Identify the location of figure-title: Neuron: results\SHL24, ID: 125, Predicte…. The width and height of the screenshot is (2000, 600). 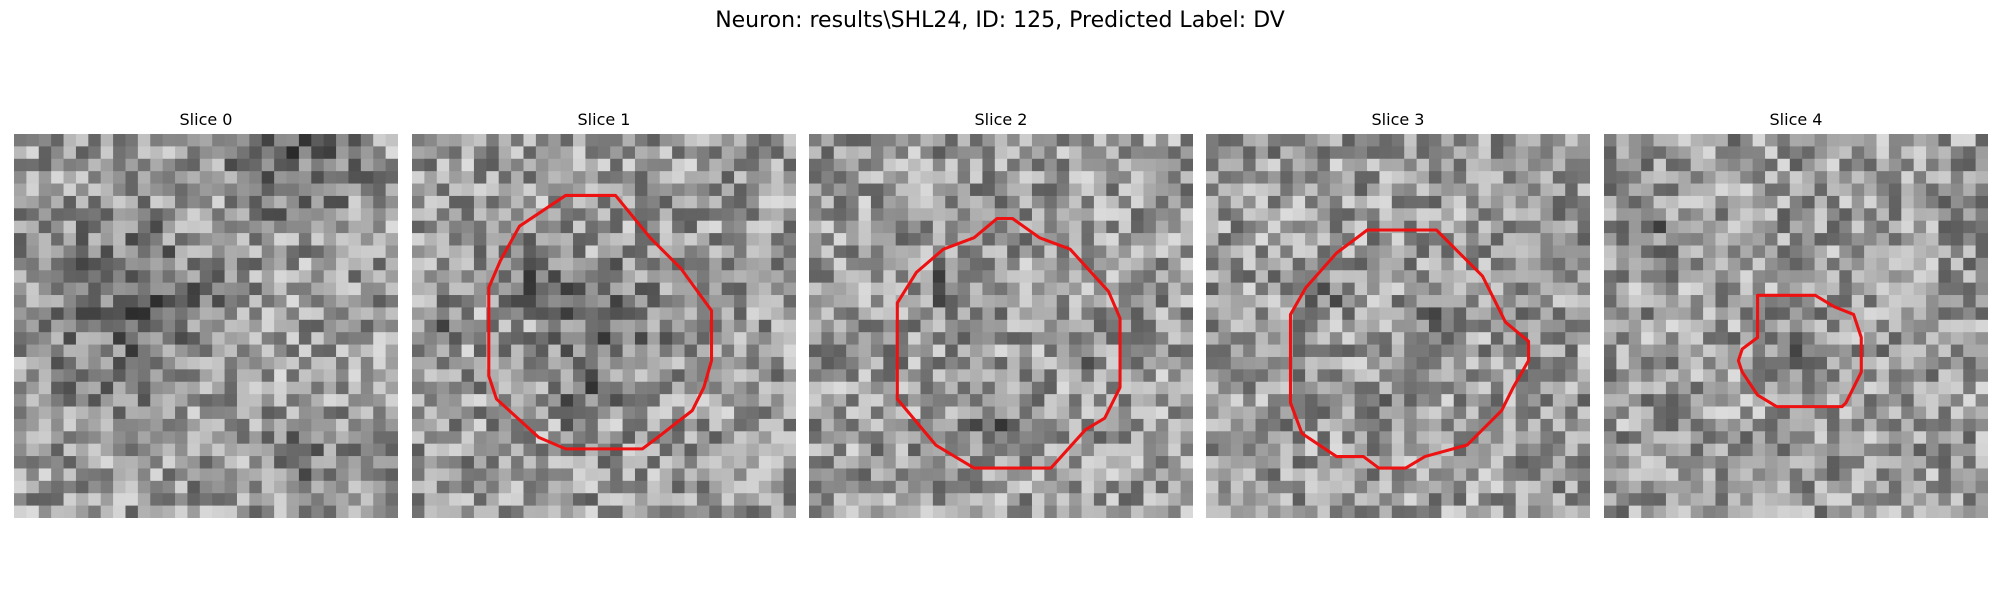
(1000, 20).